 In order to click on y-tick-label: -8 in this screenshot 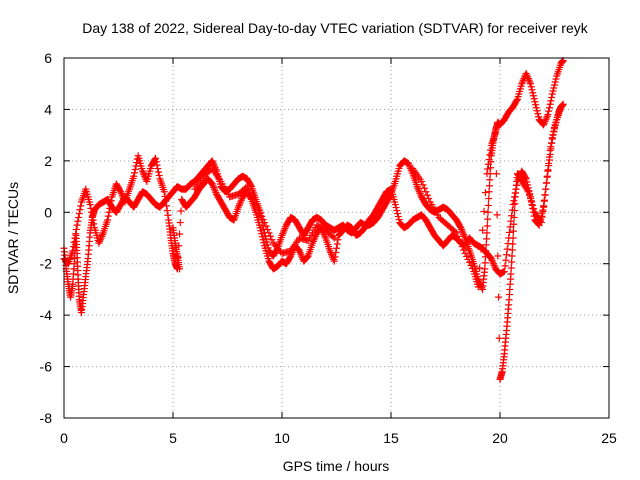, I will do `click(46, 418)`.